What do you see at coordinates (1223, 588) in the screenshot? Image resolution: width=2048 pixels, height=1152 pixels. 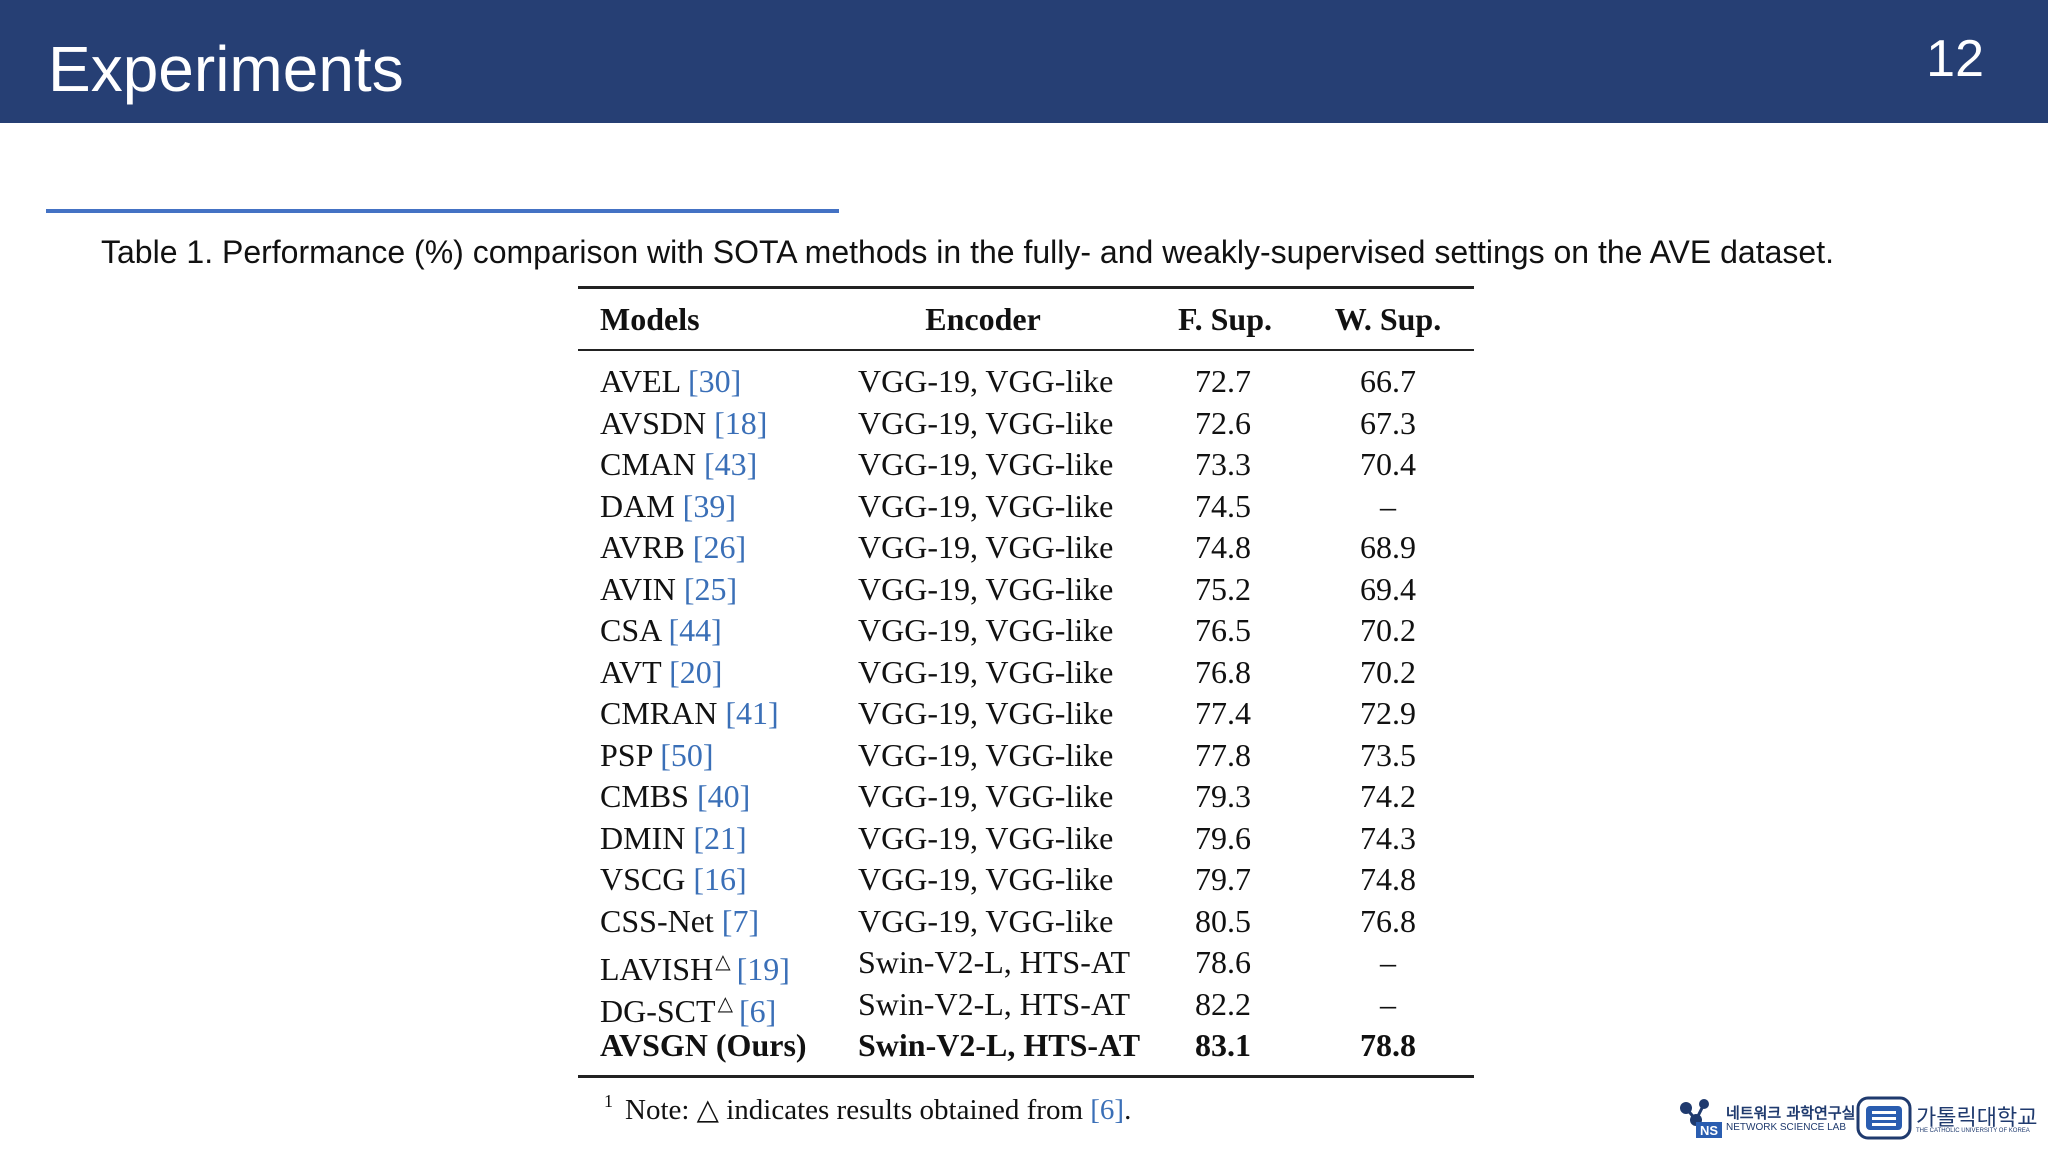 I see `cell-fsup: 75.2` at bounding box center [1223, 588].